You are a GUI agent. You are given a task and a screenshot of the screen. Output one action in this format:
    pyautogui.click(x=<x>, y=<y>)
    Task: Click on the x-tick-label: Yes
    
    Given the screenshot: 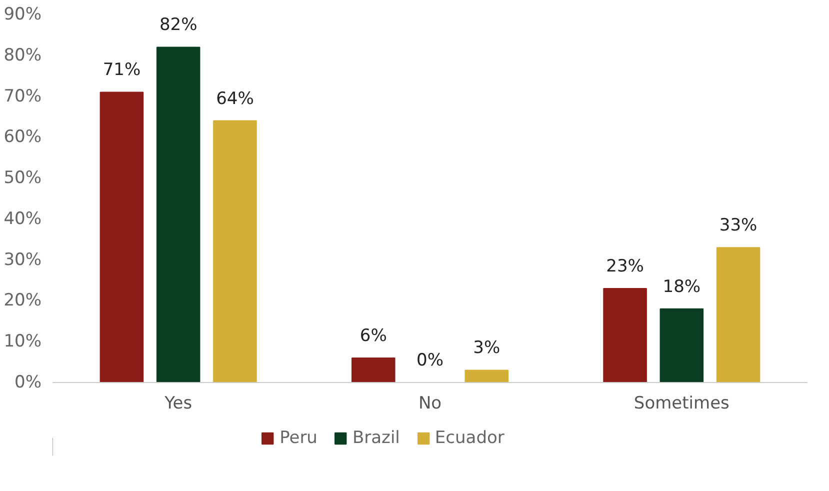 What is the action you would take?
    pyautogui.click(x=178, y=404)
    